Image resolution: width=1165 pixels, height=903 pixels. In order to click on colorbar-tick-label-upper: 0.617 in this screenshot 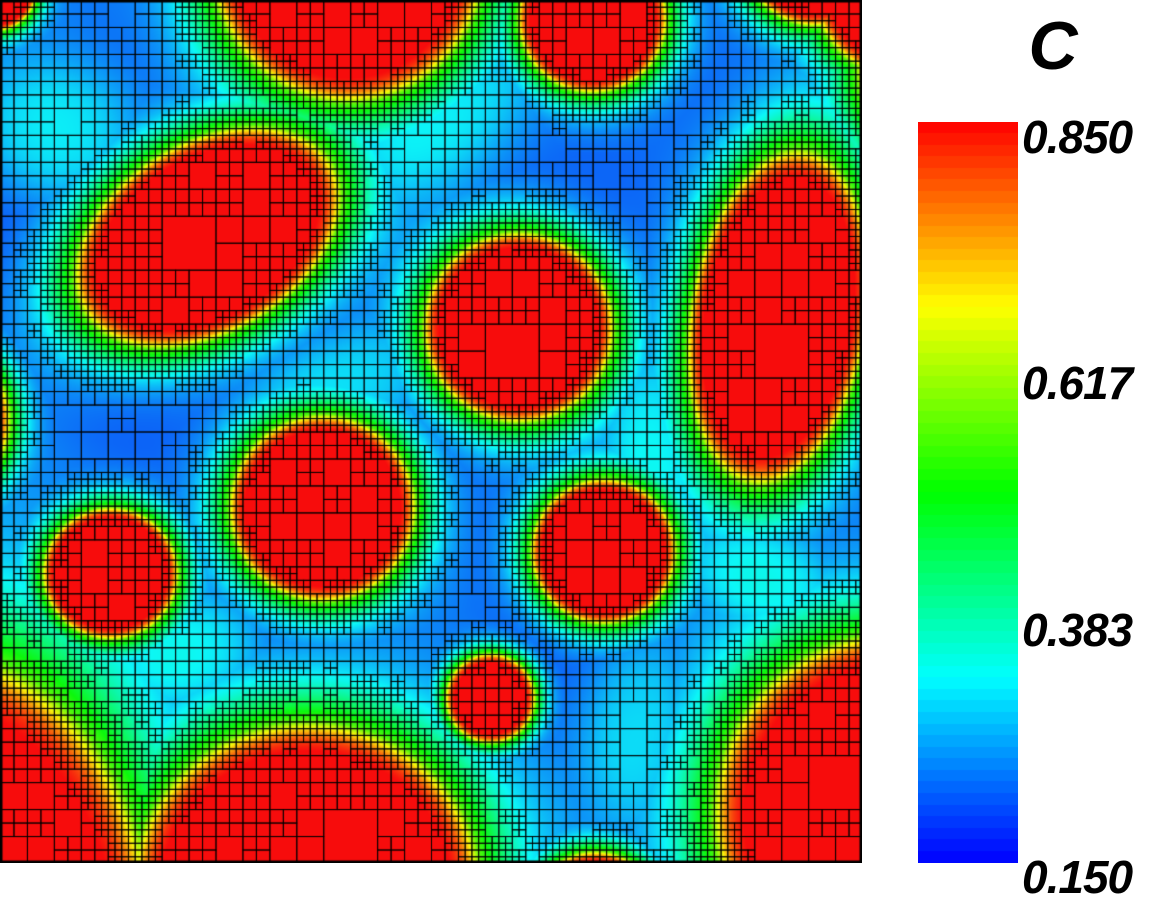, I will do `click(1077, 383)`.